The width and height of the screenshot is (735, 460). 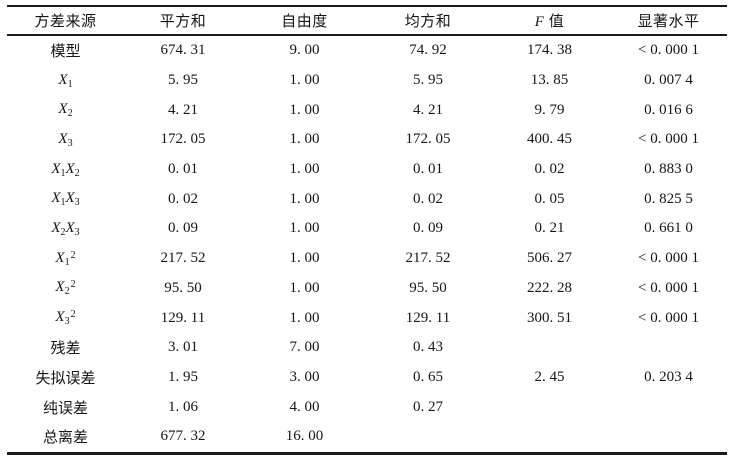 I want to click on text-part: 模型, so click(x=65, y=52).